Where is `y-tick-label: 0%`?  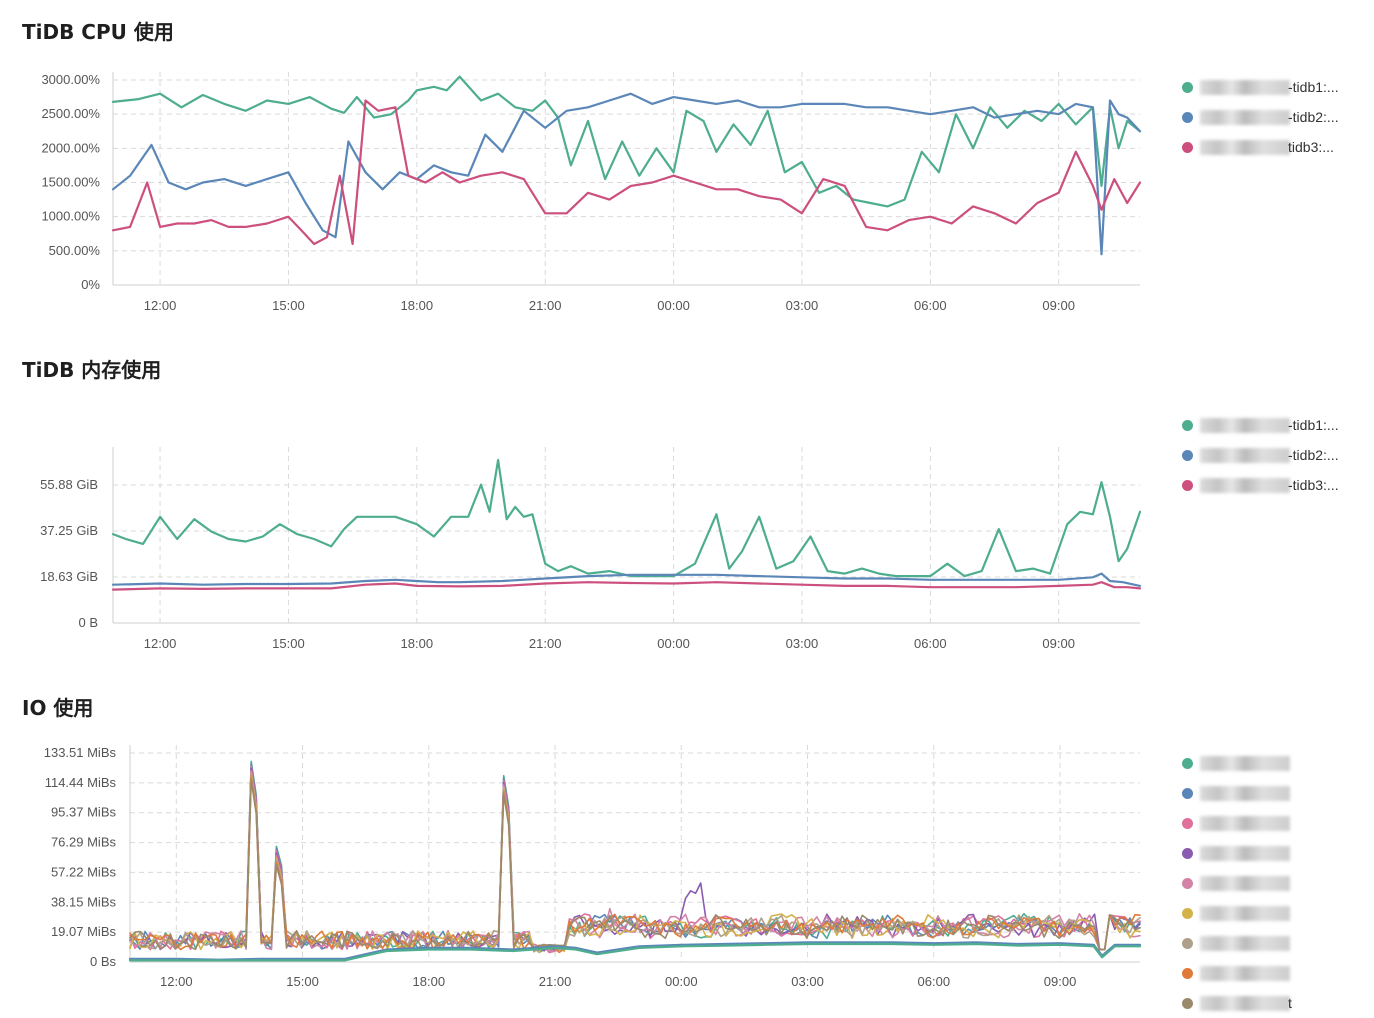
y-tick-label: 0% is located at coordinates (90, 284).